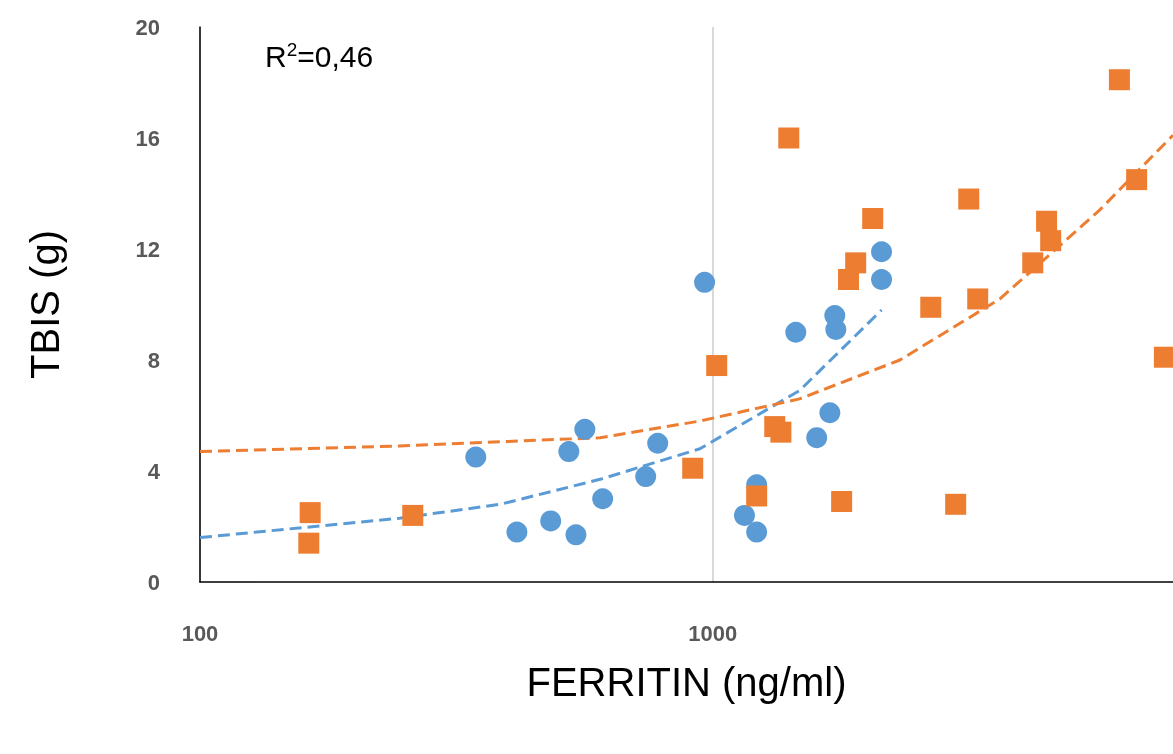  I want to click on y-tick-label: 8, so click(153, 360).